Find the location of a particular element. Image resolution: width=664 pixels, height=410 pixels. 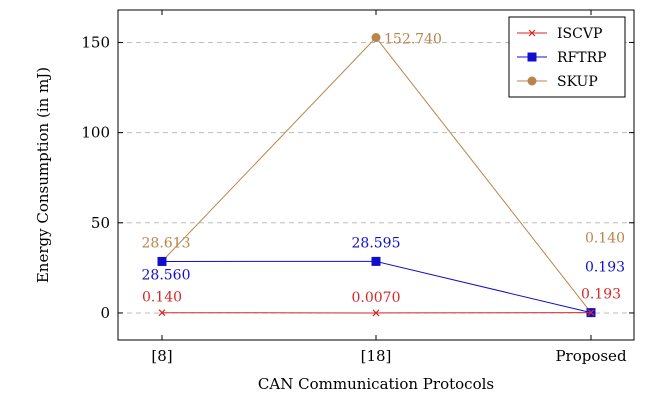

y-tick-label: 0 is located at coordinates (105, 313).